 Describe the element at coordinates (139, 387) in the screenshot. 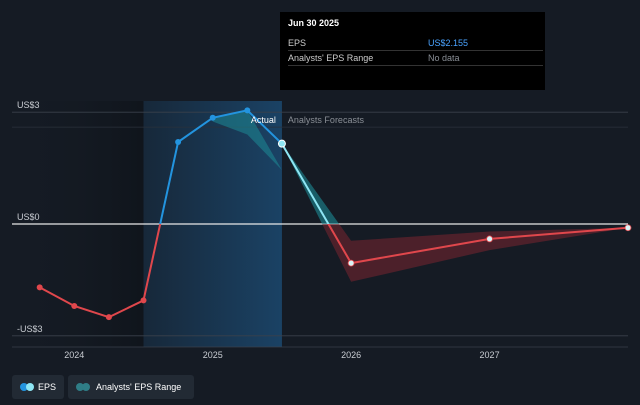

I see `legend-range-label: Analysts' EPS Range` at that location.